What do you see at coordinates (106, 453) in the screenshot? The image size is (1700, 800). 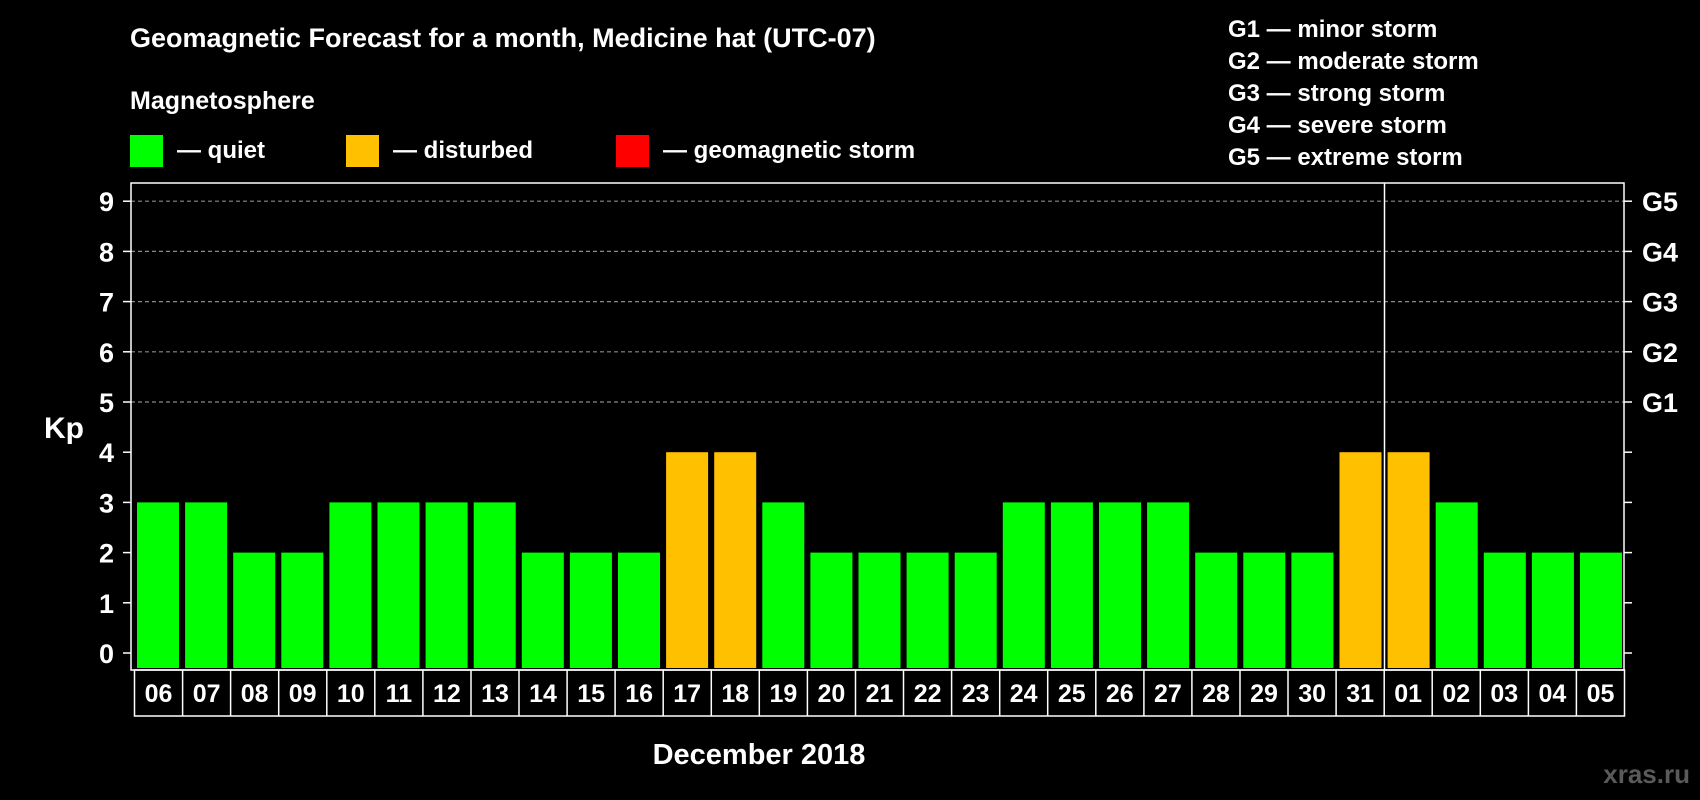 I see `y-tick-label-4: 4` at bounding box center [106, 453].